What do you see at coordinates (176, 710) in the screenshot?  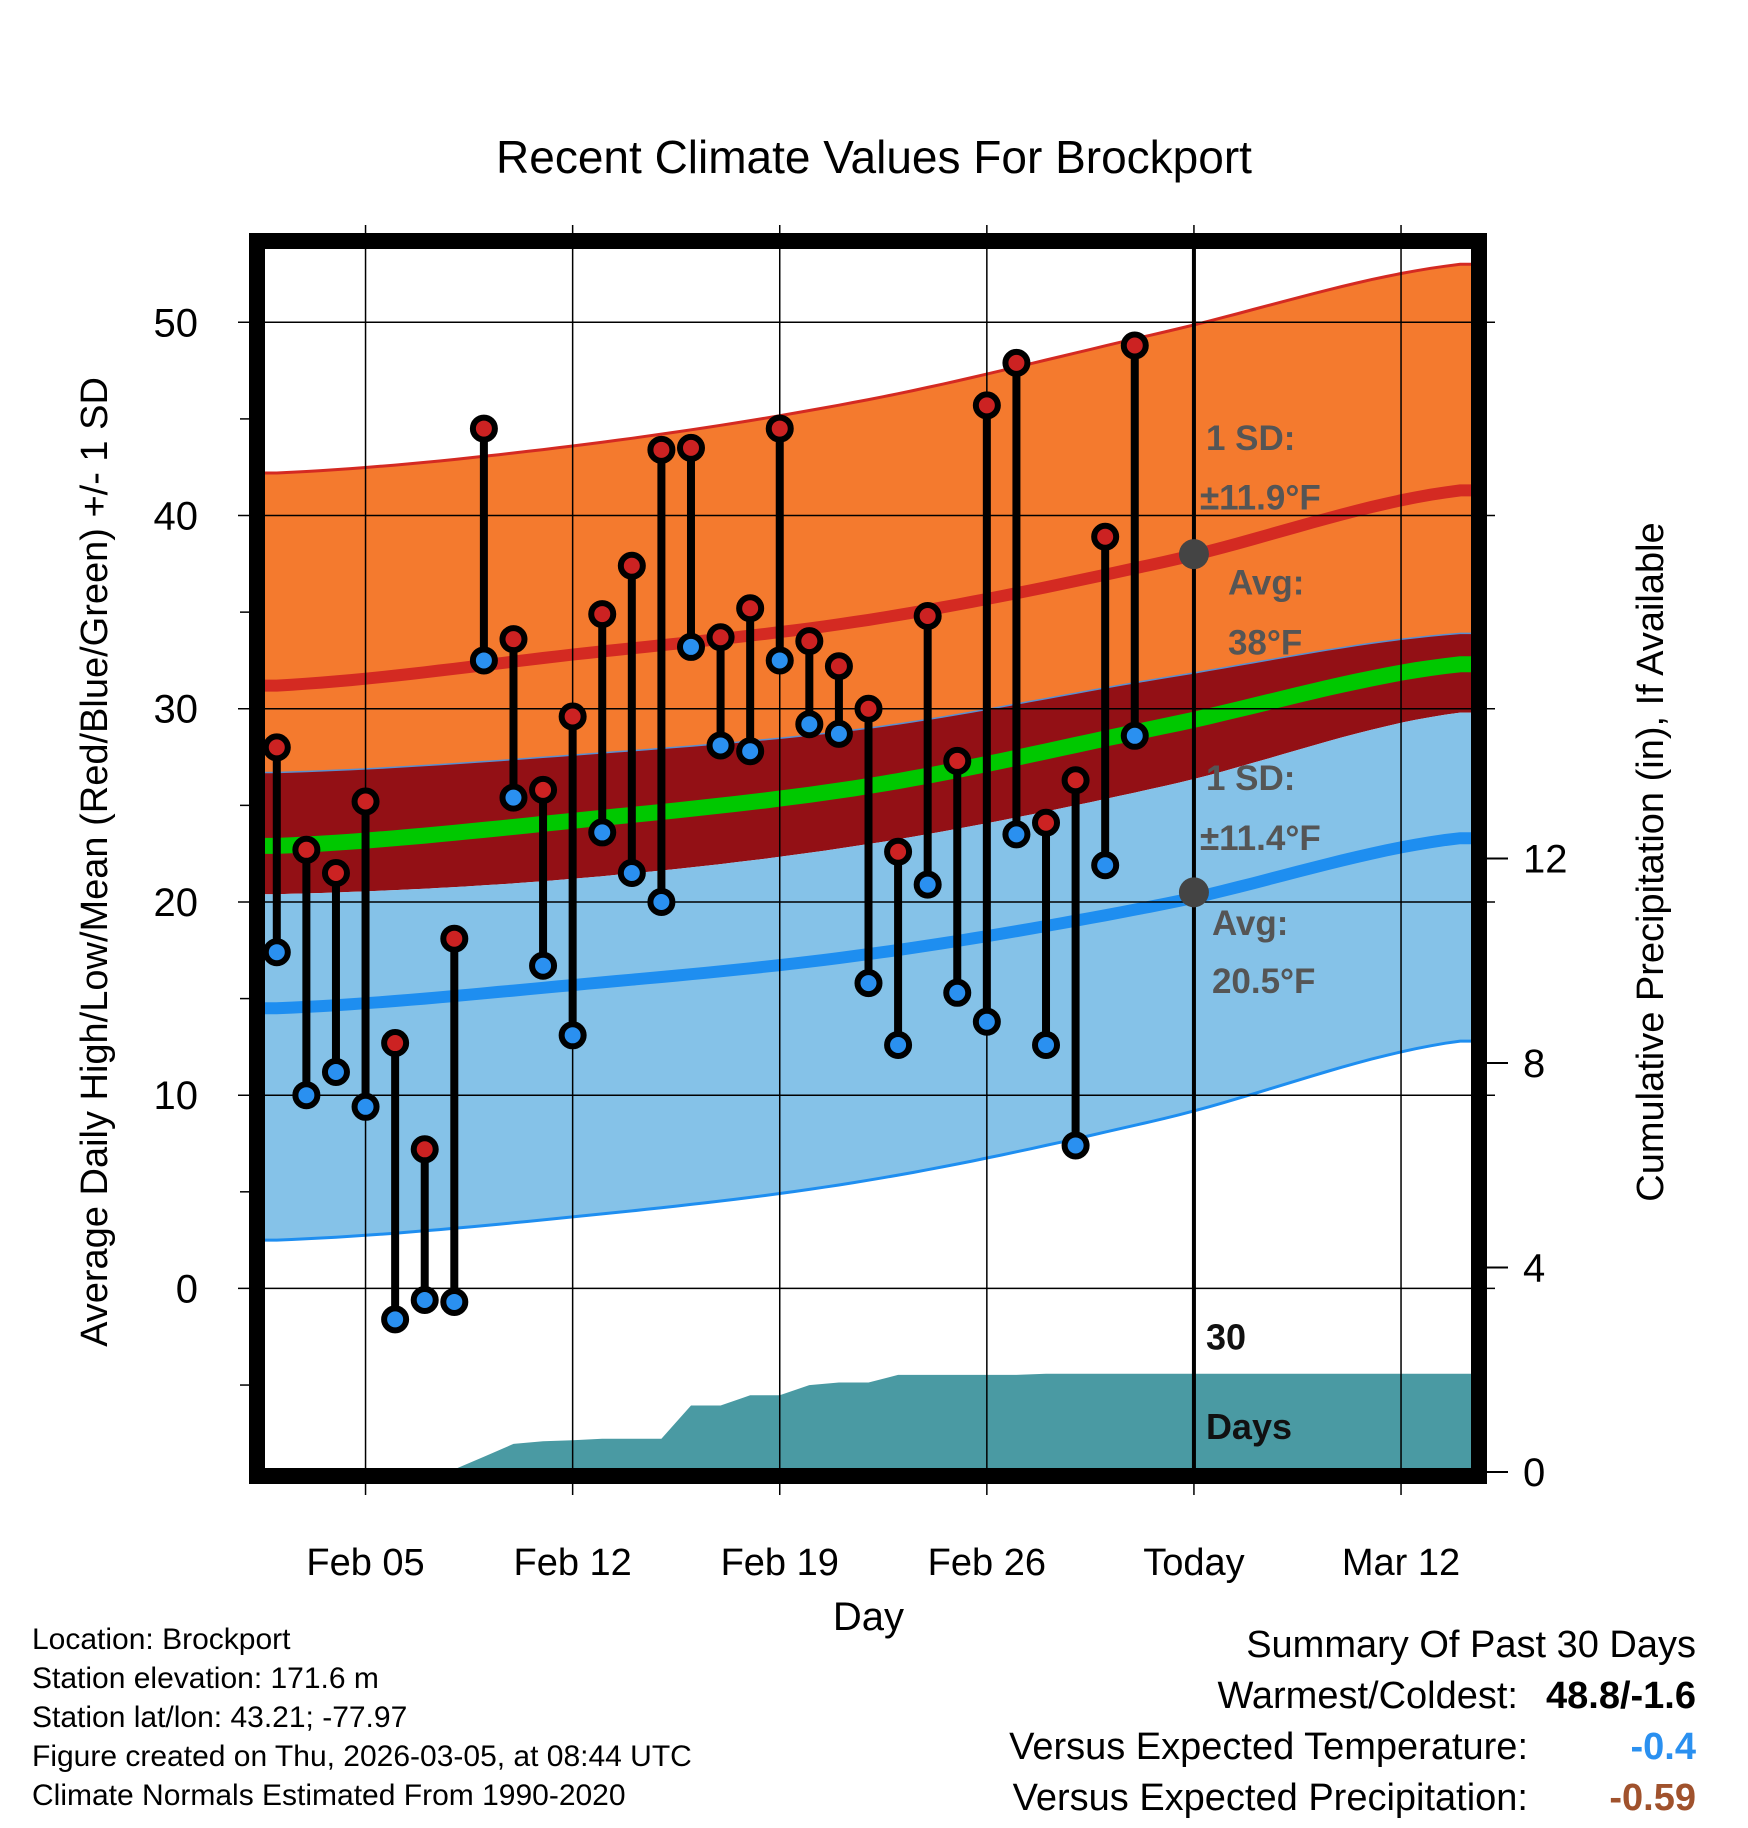 I see `y-tick-label-3: 30` at bounding box center [176, 710].